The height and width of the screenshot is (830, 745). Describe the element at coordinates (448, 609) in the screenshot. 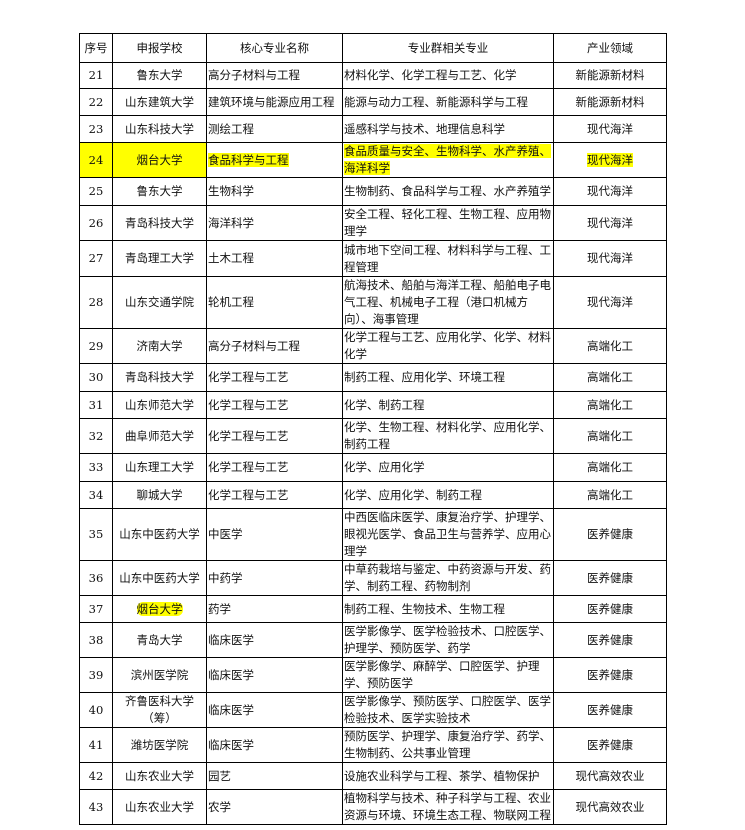

I see `related-majors-cell: 制药工程、生物技术、生物工程` at that location.